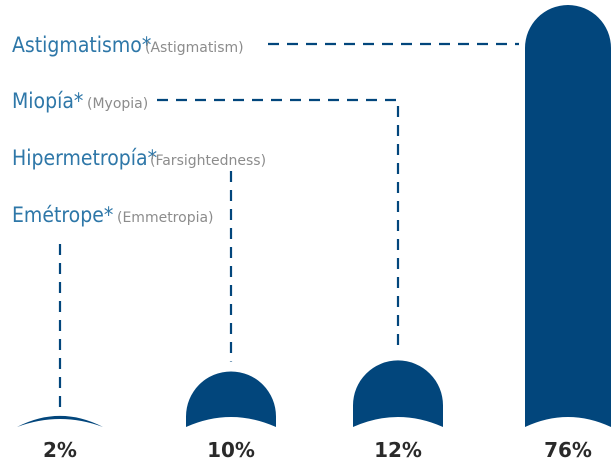 Image resolution: width=611 pixels, height=465 pixels. What do you see at coordinates (568, 216) in the screenshot?
I see `bar-astigmatismo` at bounding box center [568, 216].